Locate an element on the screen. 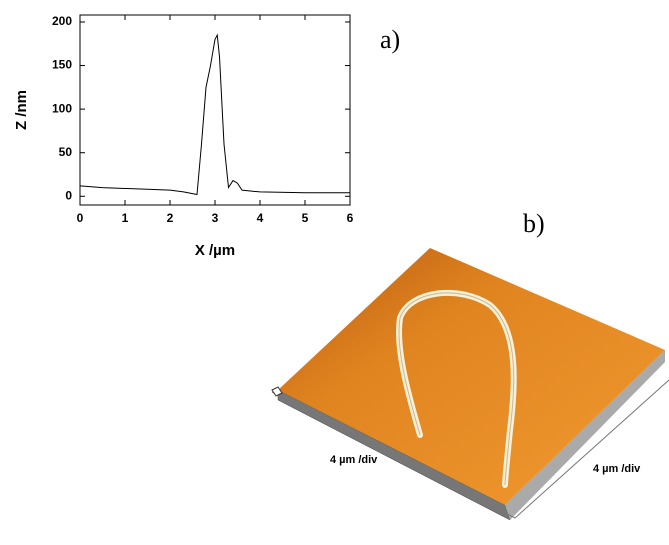 The image size is (669, 545). panel-label: b) is located at coordinates (534, 223).